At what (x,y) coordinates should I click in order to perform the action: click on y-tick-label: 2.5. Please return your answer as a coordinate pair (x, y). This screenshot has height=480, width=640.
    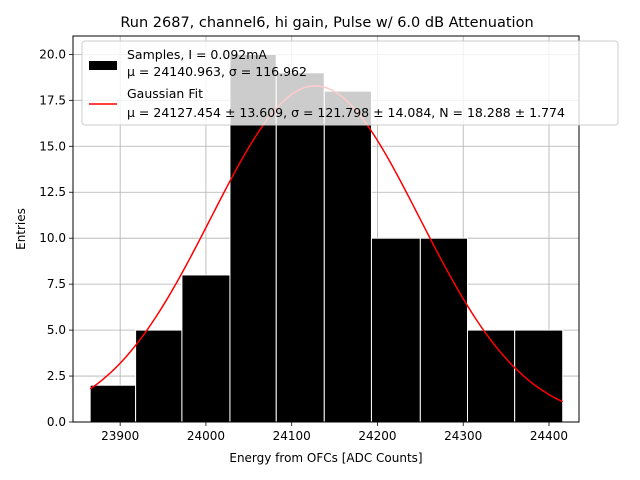
    Looking at the image, I should click on (56, 376).